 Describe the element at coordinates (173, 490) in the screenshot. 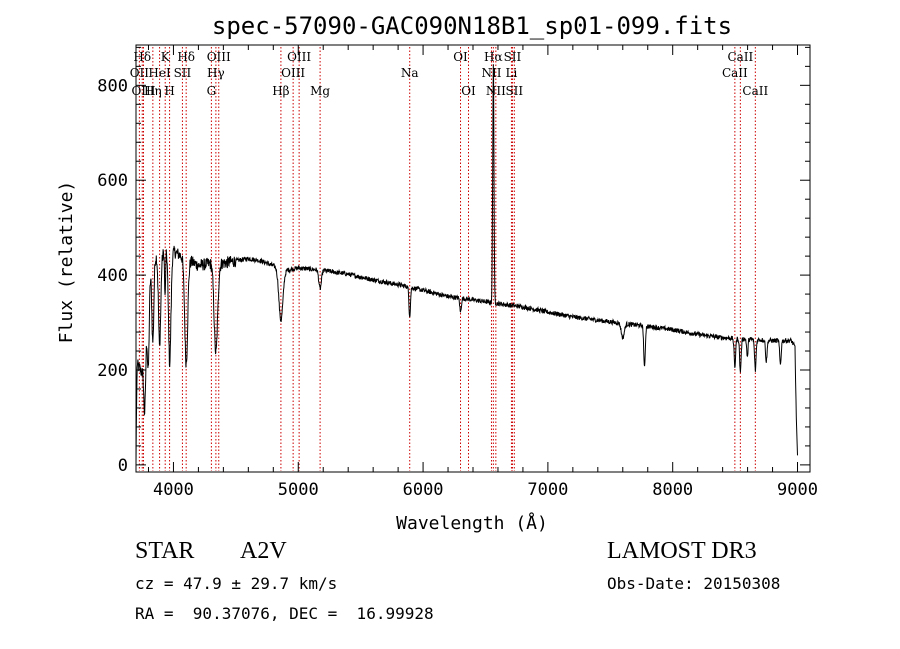

I see `x-tick-label: 4000` at that location.